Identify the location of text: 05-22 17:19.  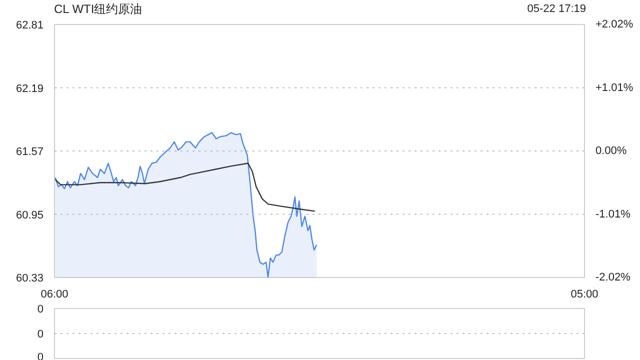
(556, 9).